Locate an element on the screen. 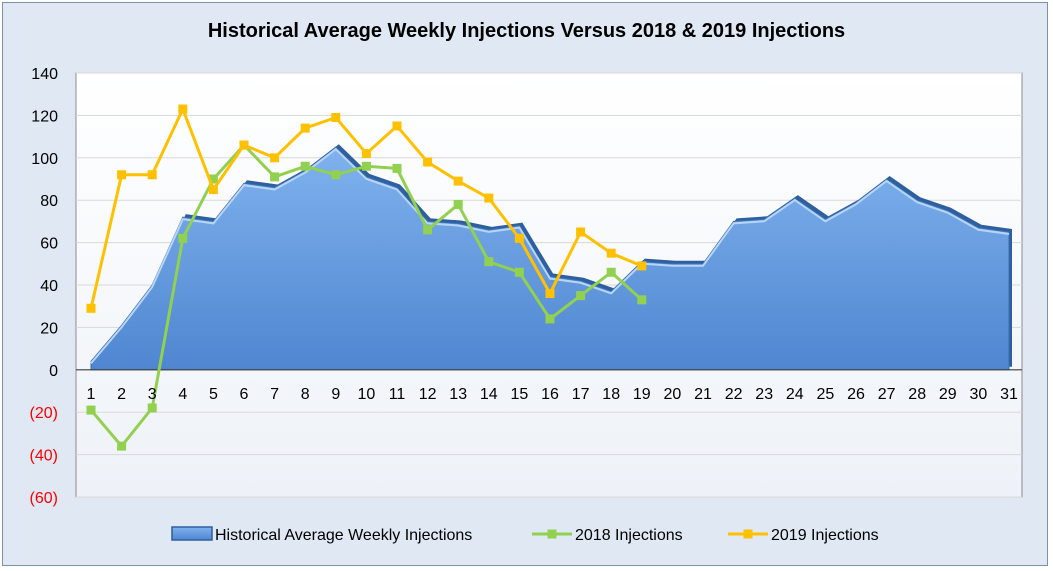  x-tick-label: 7 is located at coordinates (274, 394).